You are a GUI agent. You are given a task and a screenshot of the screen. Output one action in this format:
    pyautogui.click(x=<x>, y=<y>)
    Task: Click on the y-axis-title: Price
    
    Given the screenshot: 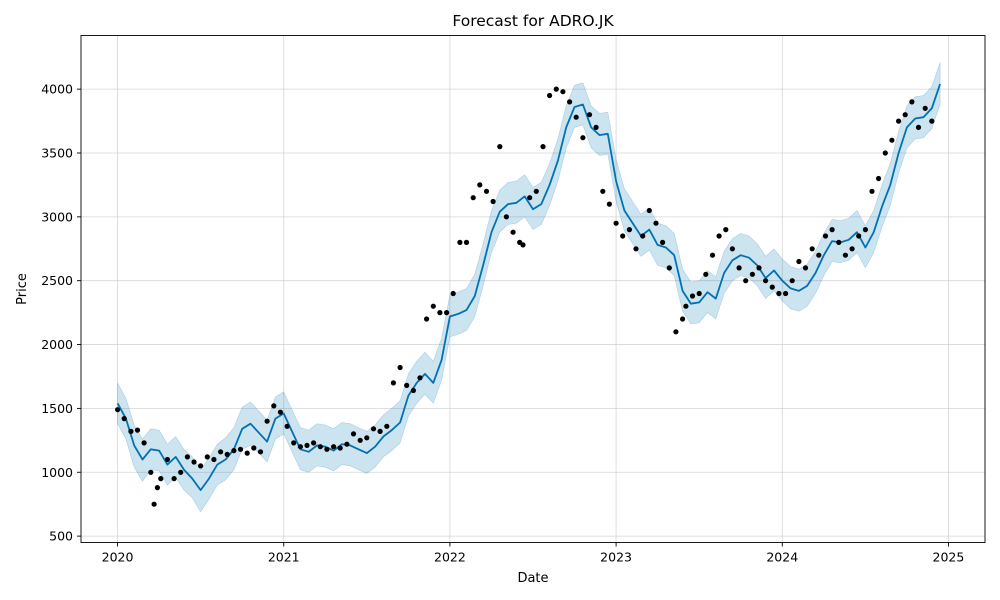 What is the action you would take?
    pyautogui.click(x=22, y=289)
    